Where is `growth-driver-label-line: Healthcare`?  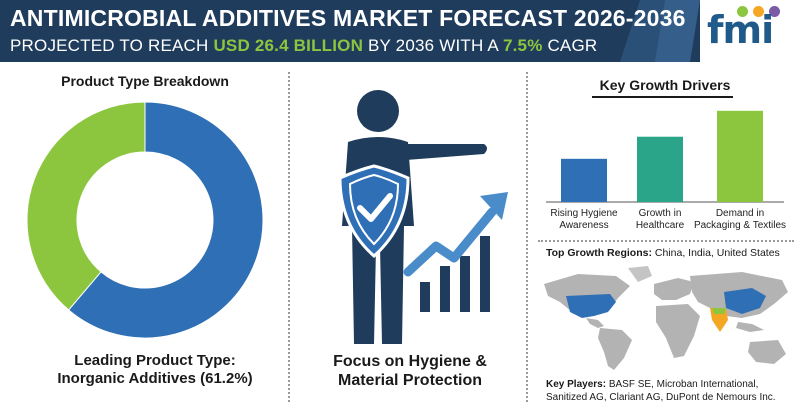 growth-driver-label-line: Healthcare is located at coordinates (660, 225).